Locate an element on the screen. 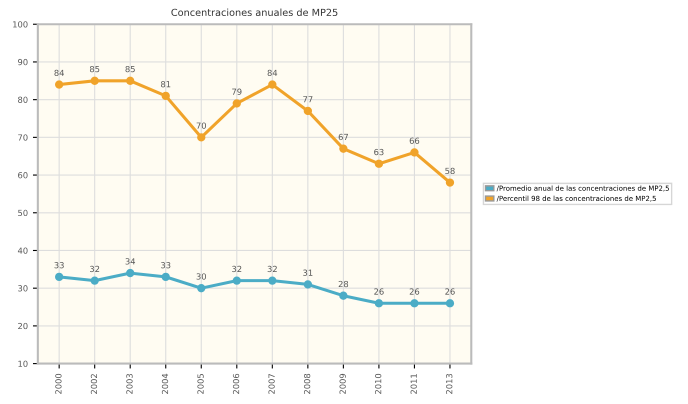  x-tick-label: 2006 is located at coordinates (236, 384).